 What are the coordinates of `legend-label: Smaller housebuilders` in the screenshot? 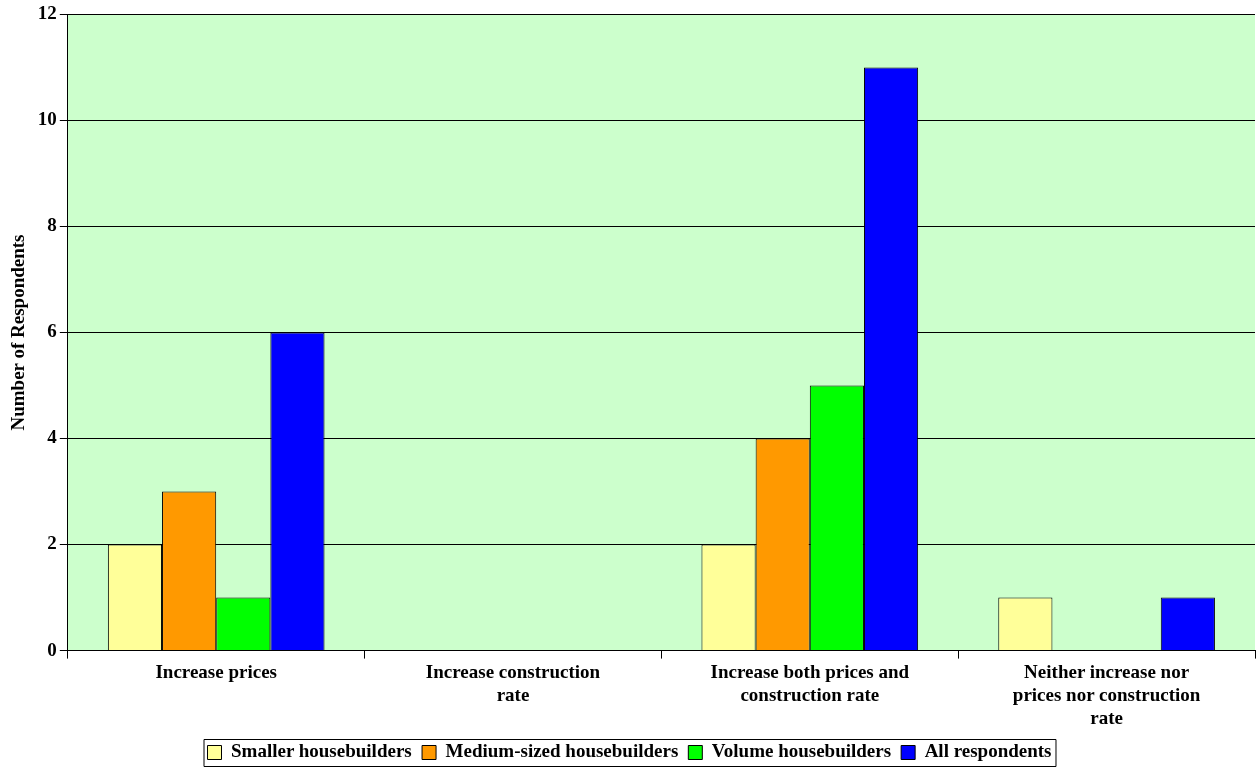 It's located at (321, 751).